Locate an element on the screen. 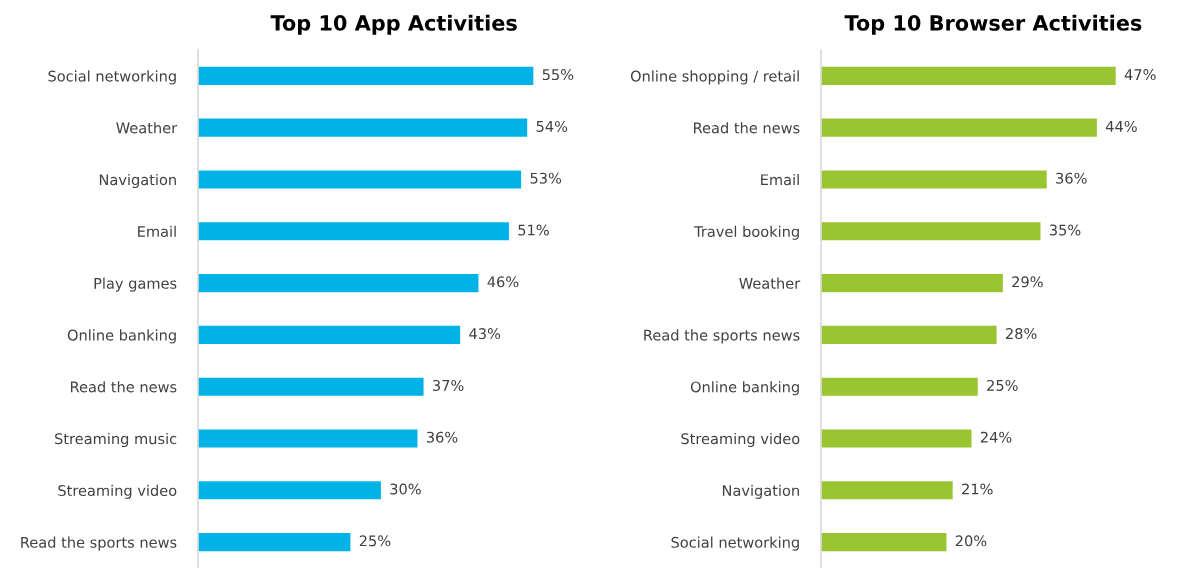  data-label: 30% is located at coordinates (405, 489).